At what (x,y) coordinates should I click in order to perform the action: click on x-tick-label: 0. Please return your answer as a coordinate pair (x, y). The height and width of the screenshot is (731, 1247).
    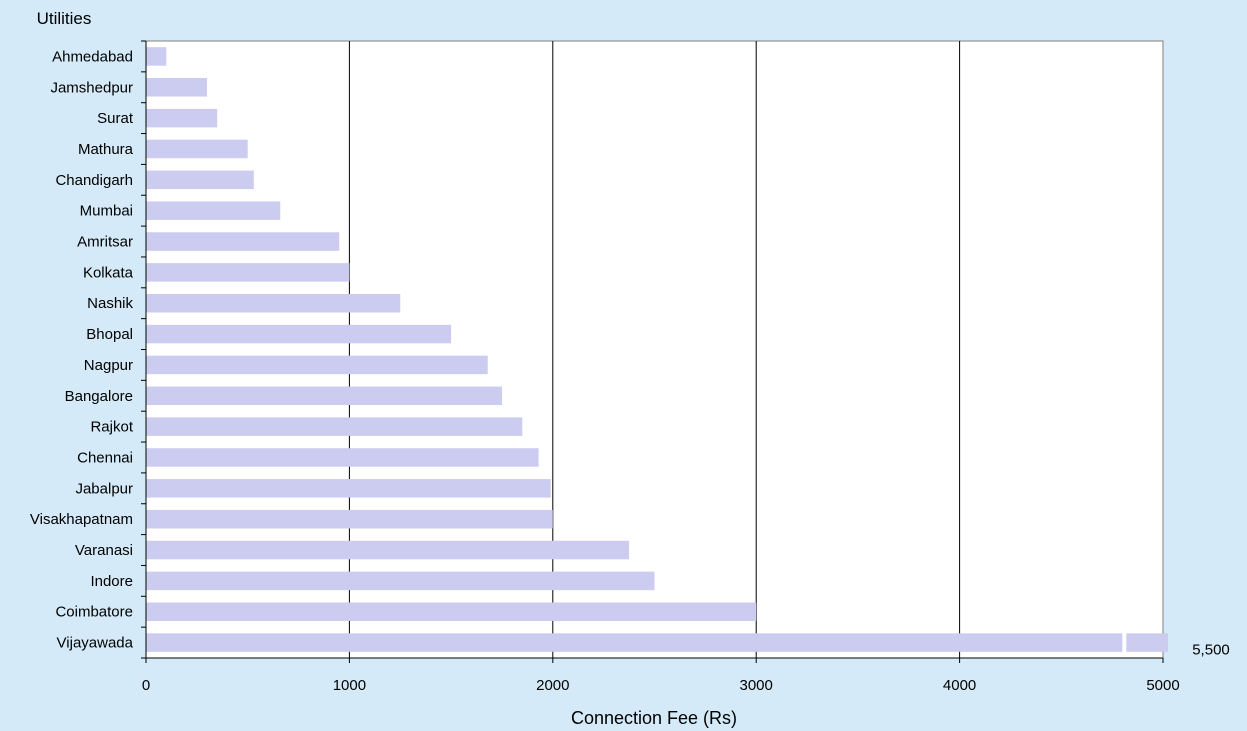
    Looking at the image, I should click on (146, 685).